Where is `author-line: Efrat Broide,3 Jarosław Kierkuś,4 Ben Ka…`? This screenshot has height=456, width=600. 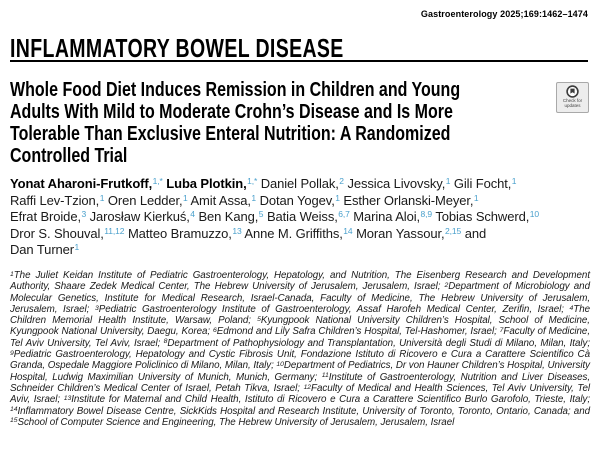 author-line: Efrat Broide,3 Jarosław Kierkuś,4 Ben Ka… is located at coordinates (300, 217).